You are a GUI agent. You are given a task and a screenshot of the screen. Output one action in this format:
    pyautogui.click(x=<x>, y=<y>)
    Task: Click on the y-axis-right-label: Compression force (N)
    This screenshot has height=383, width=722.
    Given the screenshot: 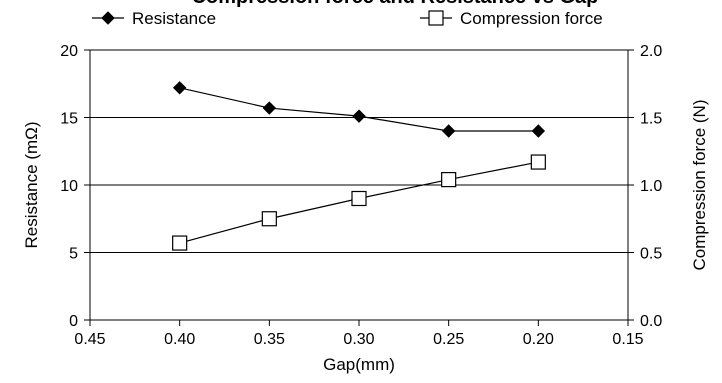 What is the action you would take?
    pyautogui.click(x=699, y=185)
    